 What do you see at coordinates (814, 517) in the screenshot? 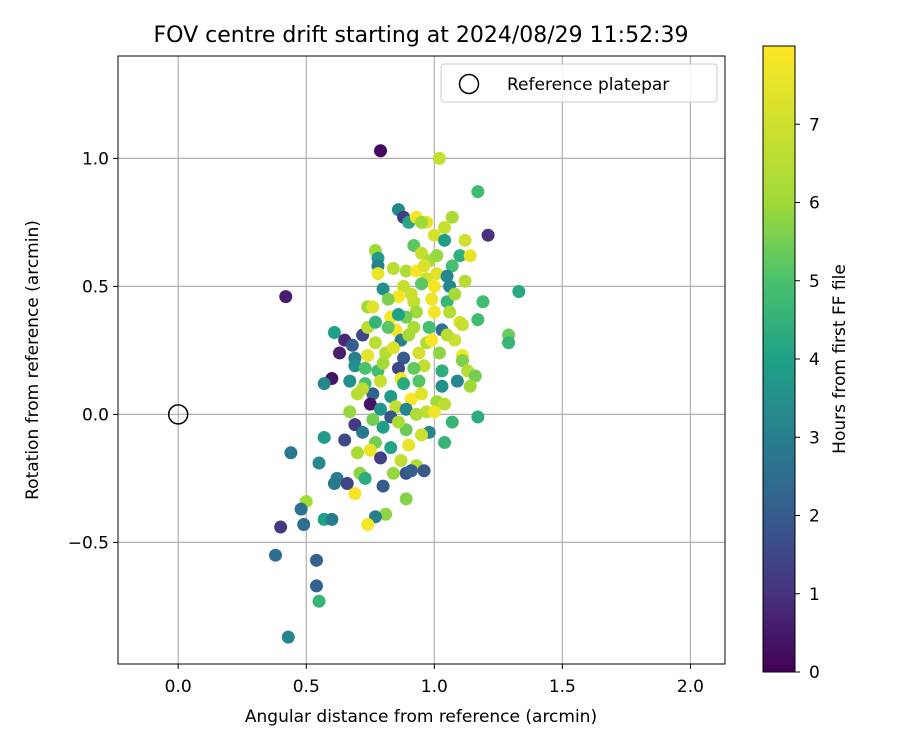
I see `colorbar-tick-label: 2` at bounding box center [814, 517].